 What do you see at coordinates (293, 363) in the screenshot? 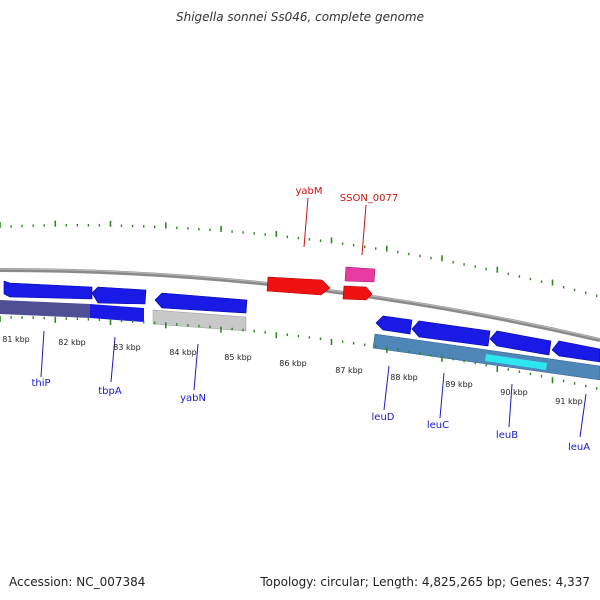
I see `kbp-label: 86 kbp` at bounding box center [293, 363].